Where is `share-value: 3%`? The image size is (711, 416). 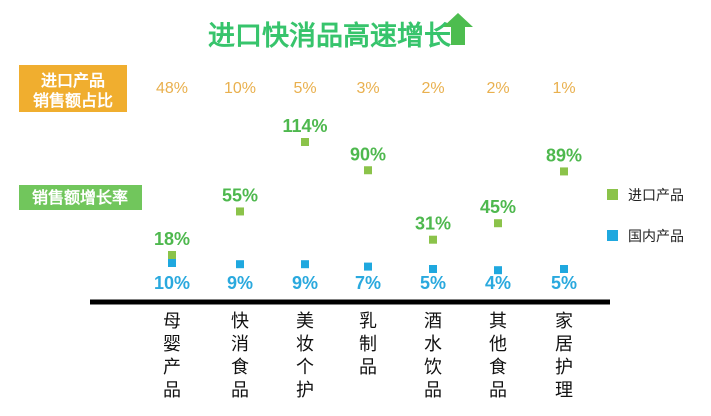
share-value: 3% is located at coordinates (367, 88).